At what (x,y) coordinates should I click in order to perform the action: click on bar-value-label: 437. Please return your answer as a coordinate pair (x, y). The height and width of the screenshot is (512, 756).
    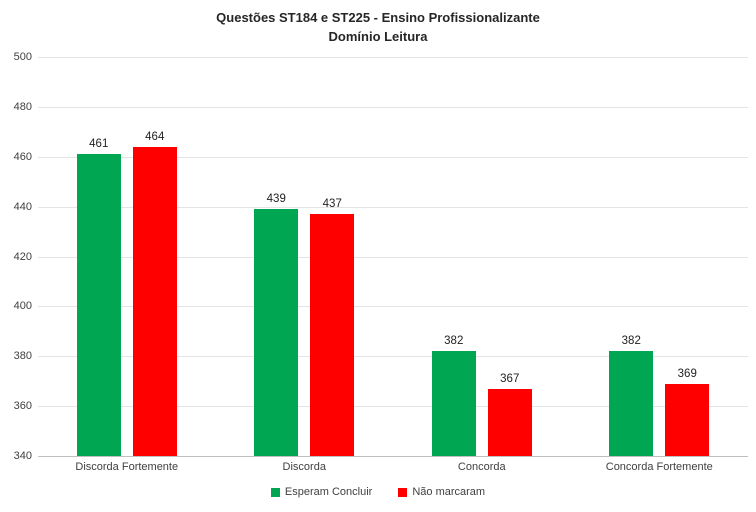
    Looking at the image, I should click on (332, 204).